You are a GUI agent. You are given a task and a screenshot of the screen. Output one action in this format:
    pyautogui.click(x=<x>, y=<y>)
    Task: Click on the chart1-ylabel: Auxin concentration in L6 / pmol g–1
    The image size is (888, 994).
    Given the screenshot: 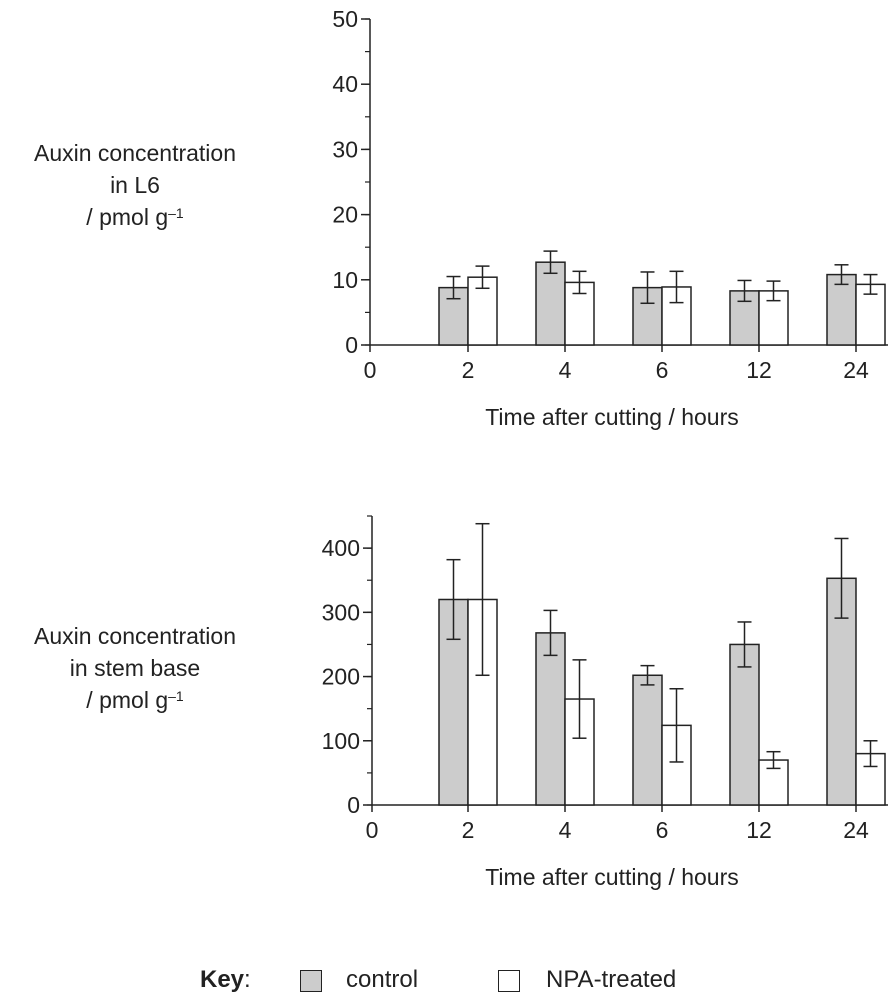 What is the action you would take?
    pyautogui.click(x=135, y=185)
    